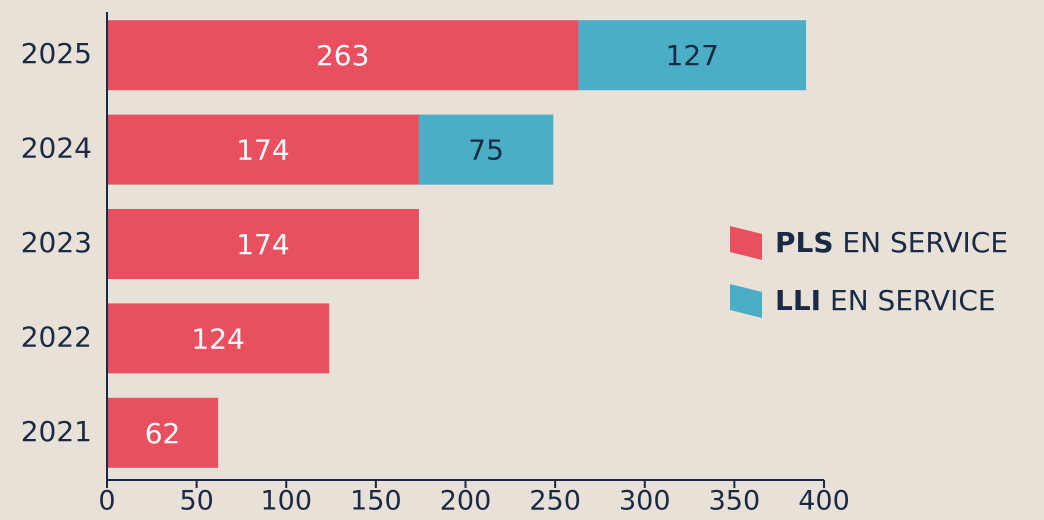 Image resolution: width=1044 pixels, height=520 pixels. I want to click on data-label: 127, so click(692, 55).